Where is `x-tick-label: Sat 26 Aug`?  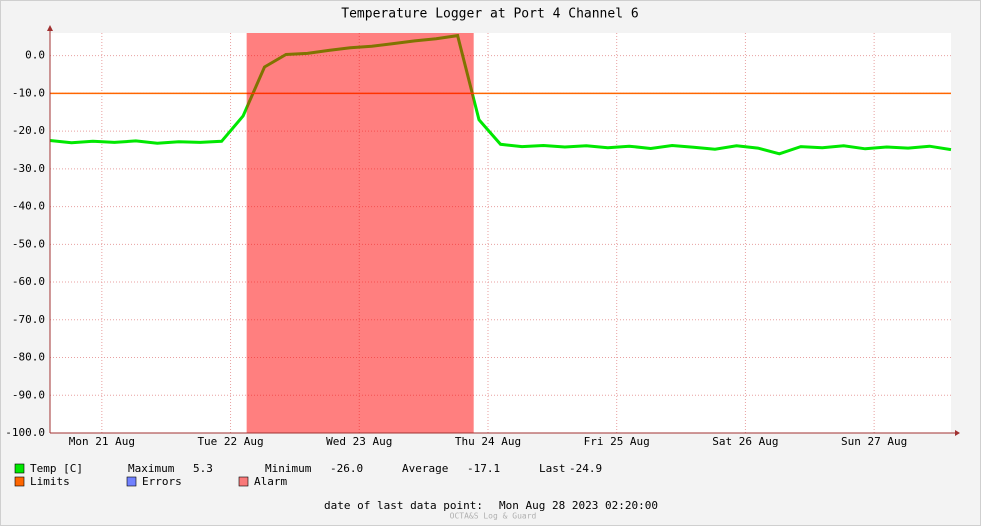
x-tick-label: Sat 26 Aug is located at coordinates (745, 441).